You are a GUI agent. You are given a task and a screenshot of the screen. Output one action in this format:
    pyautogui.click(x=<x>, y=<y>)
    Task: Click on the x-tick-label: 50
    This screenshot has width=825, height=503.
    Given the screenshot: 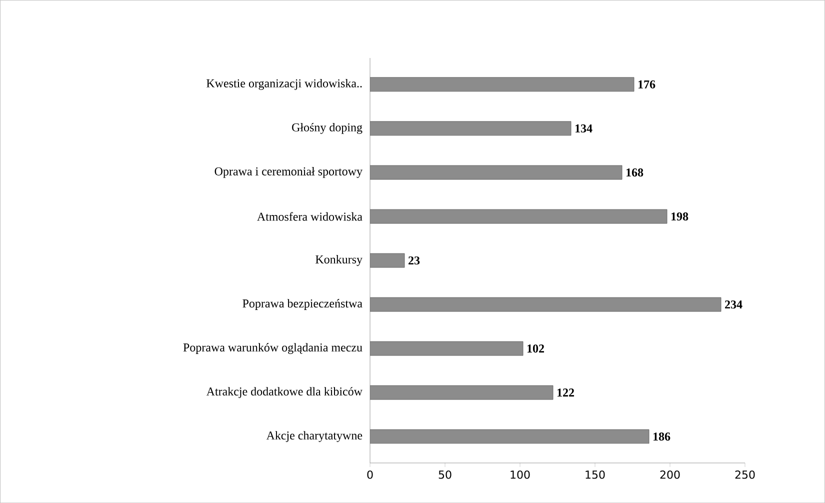 What is the action you would take?
    pyautogui.click(x=445, y=474)
    